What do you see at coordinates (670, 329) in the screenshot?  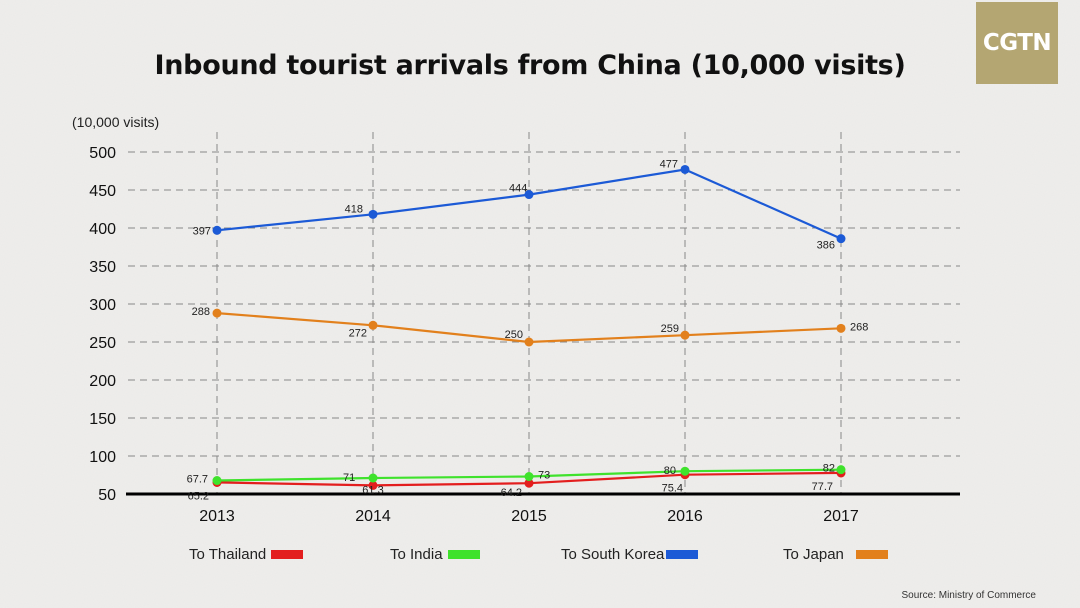 I see `data-label-japan-2016: 259` at bounding box center [670, 329].